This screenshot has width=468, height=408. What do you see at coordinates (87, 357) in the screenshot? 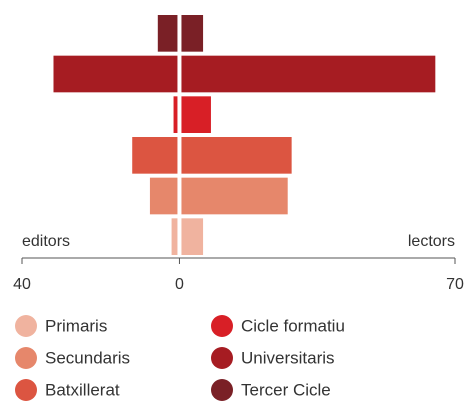
I see `legend-label: Secundaris` at bounding box center [87, 357].